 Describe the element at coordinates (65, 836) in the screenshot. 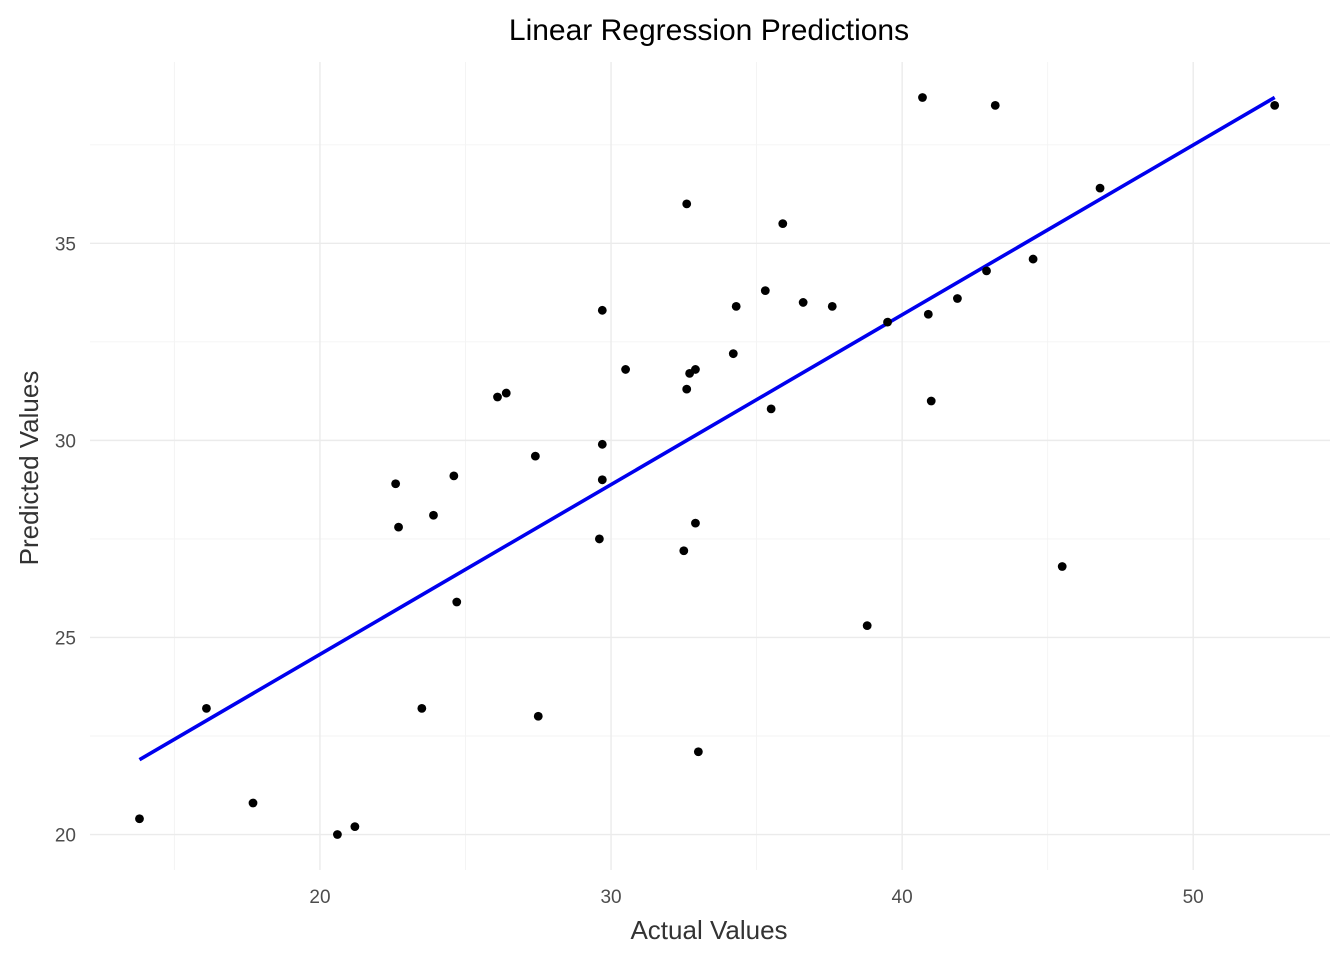

I see `y-tick-label: 20` at that location.